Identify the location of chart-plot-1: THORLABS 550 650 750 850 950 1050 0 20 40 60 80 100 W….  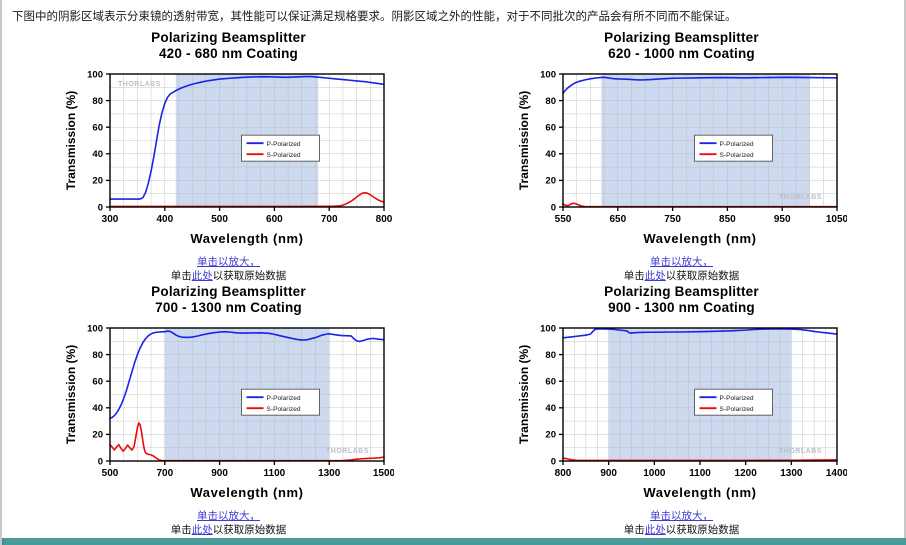
(683, 156).